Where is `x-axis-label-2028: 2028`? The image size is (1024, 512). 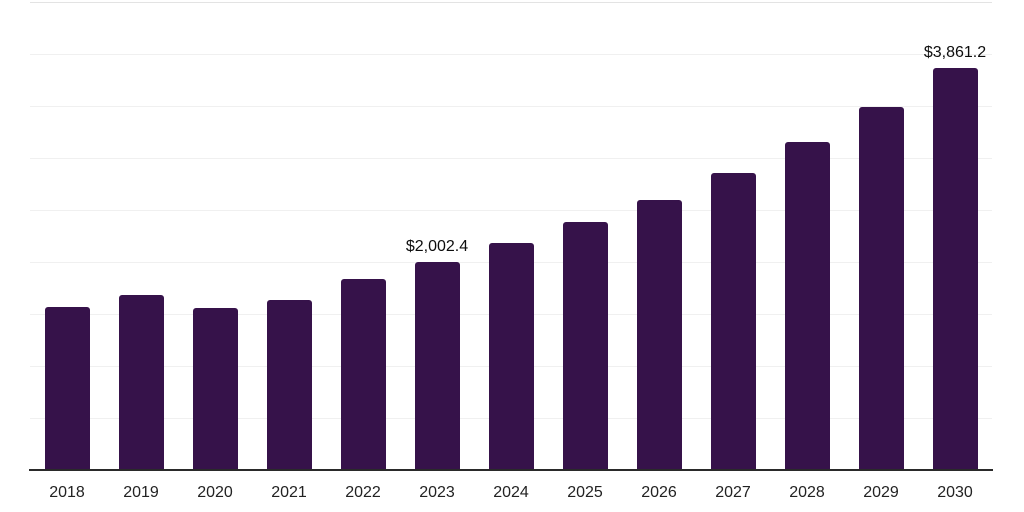
x-axis-label-2028: 2028 is located at coordinates (807, 492).